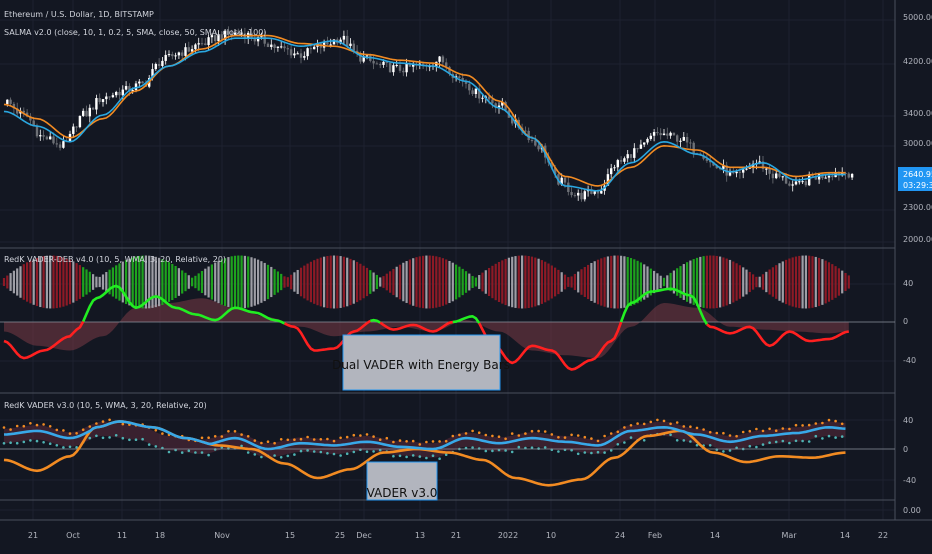 Image resolution: width=932 pixels, height=554 pixels. Describe the element at coordinates (402, 493) in the screenshot. I see `annotation-vader-v3: VADER v3.0` at that location.